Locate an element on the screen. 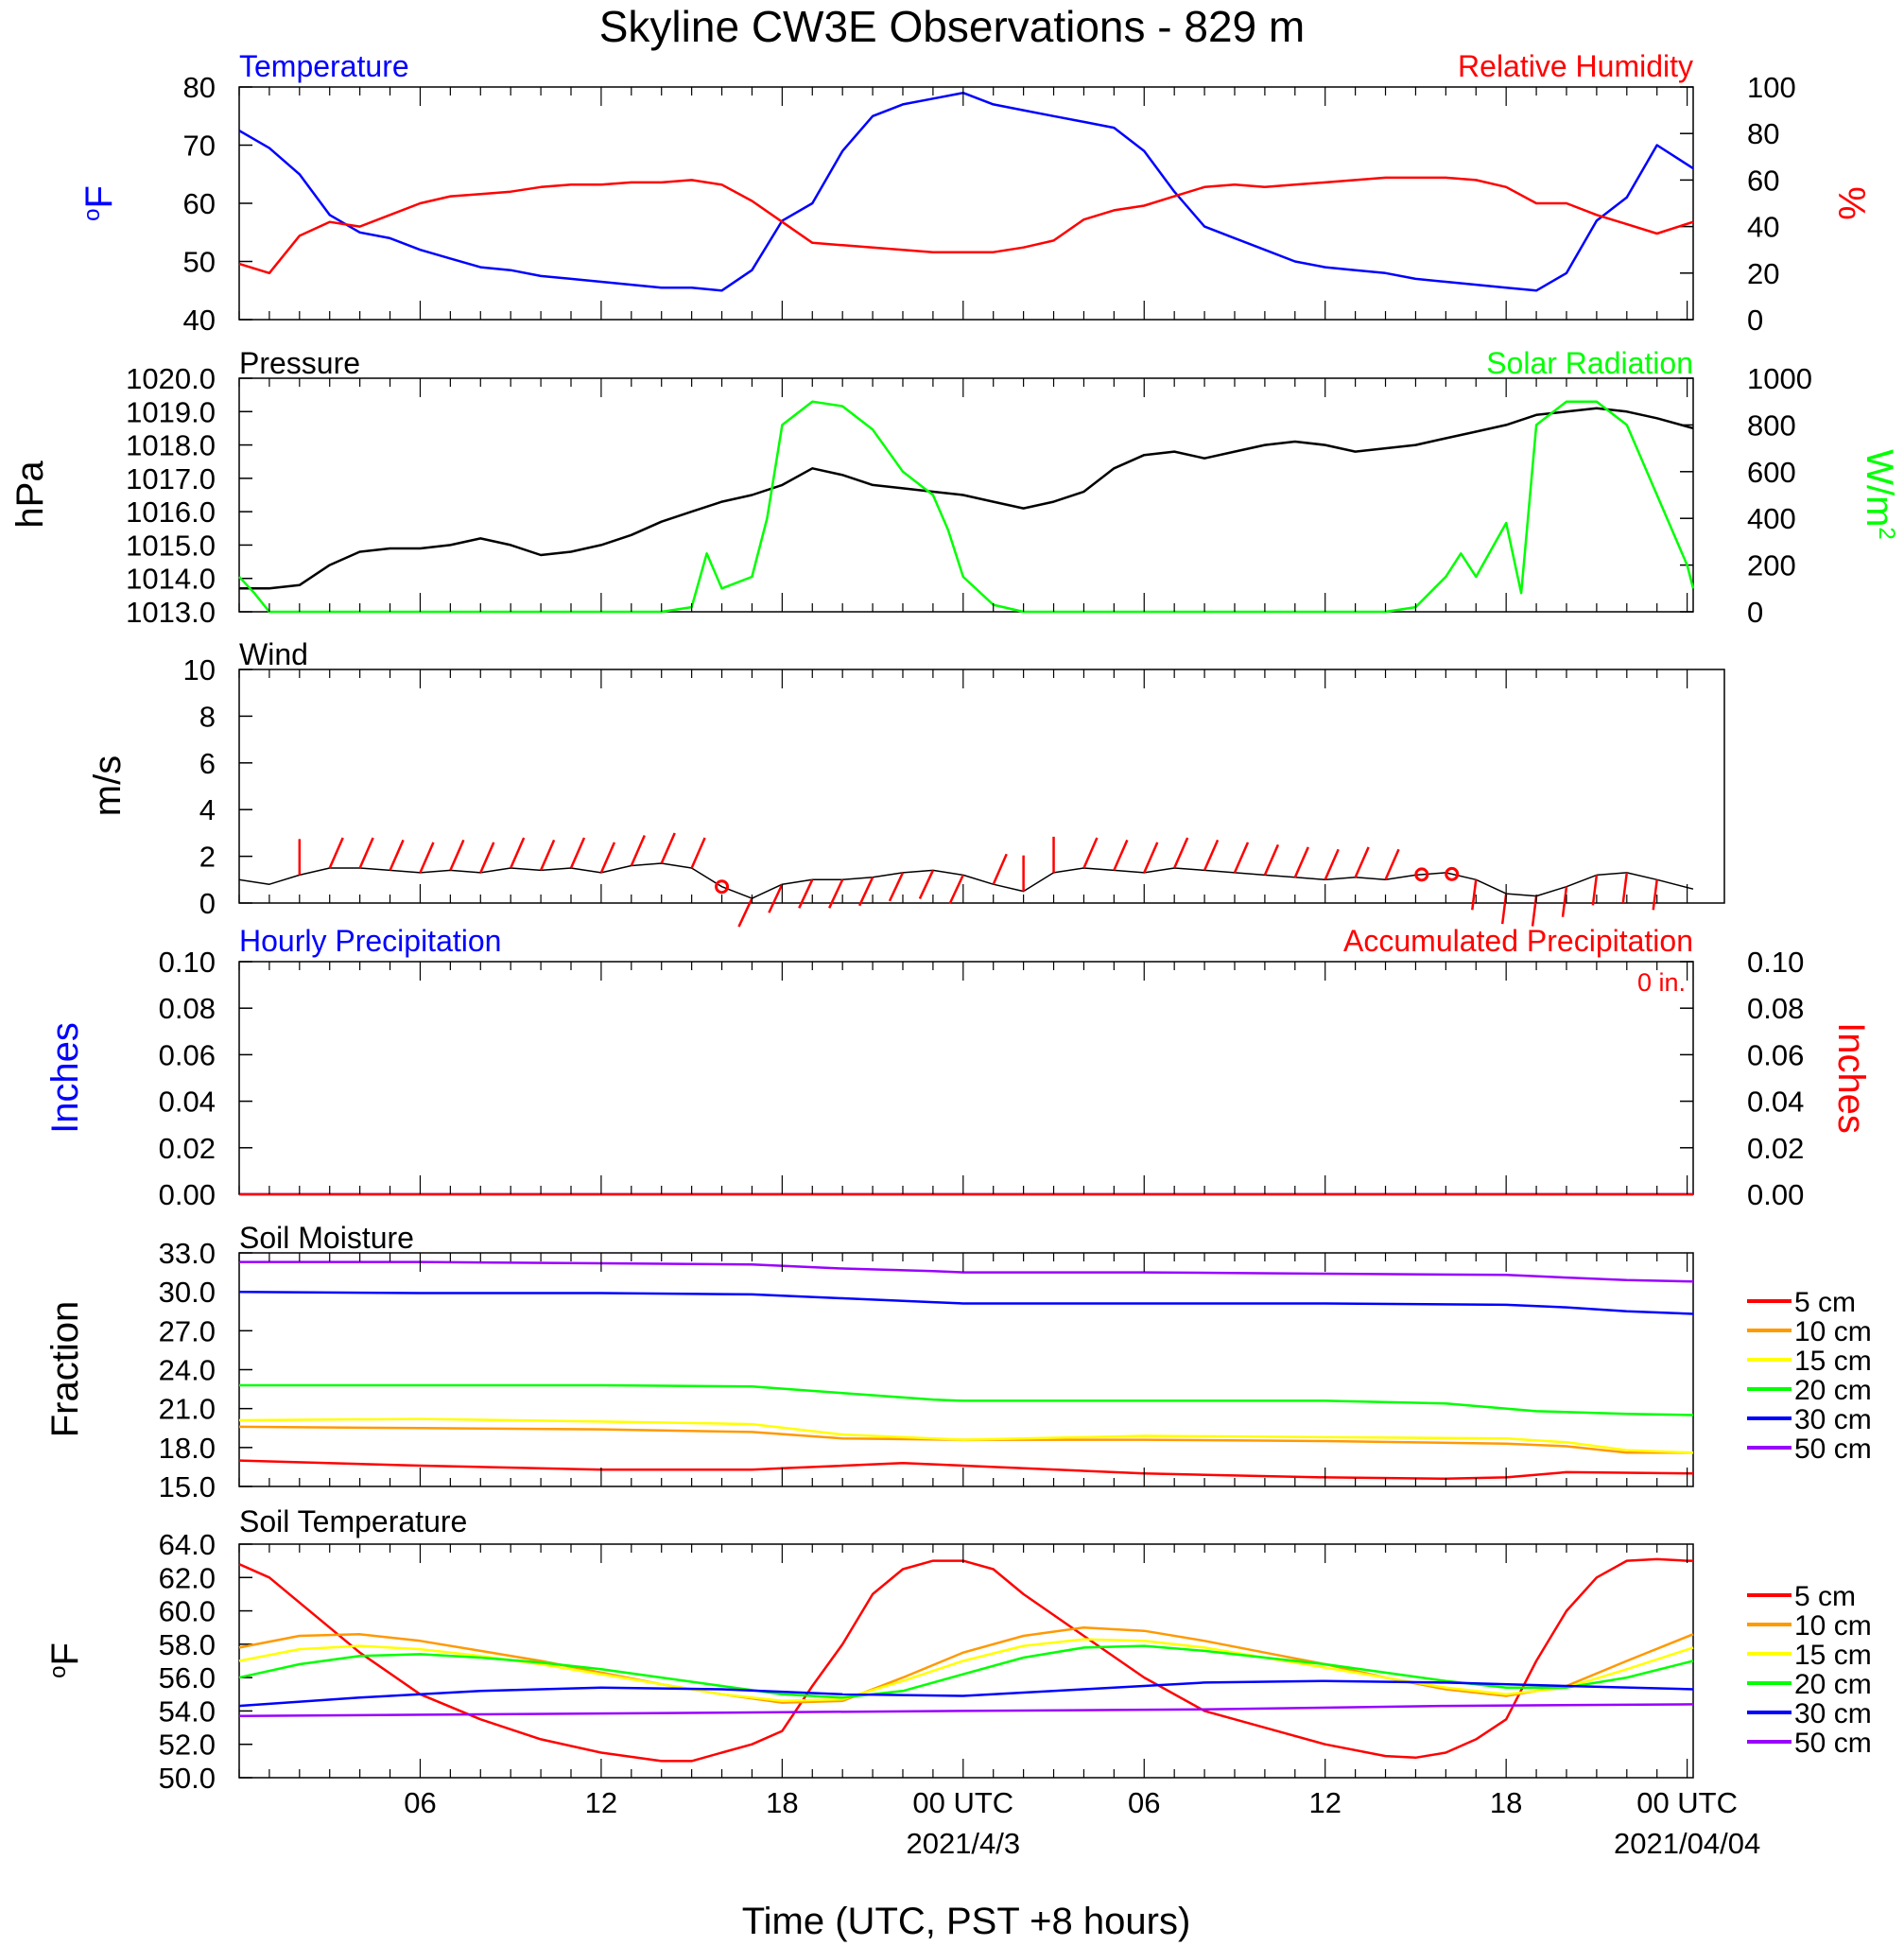 This screenshot has width=1904, height=1946. x-tick-label: 12 is located at coordinates (601, 1803).